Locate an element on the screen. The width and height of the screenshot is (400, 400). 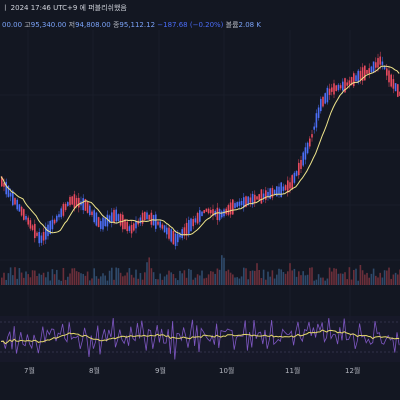
open-value: 00.00 is located at coordinates (12, 25).